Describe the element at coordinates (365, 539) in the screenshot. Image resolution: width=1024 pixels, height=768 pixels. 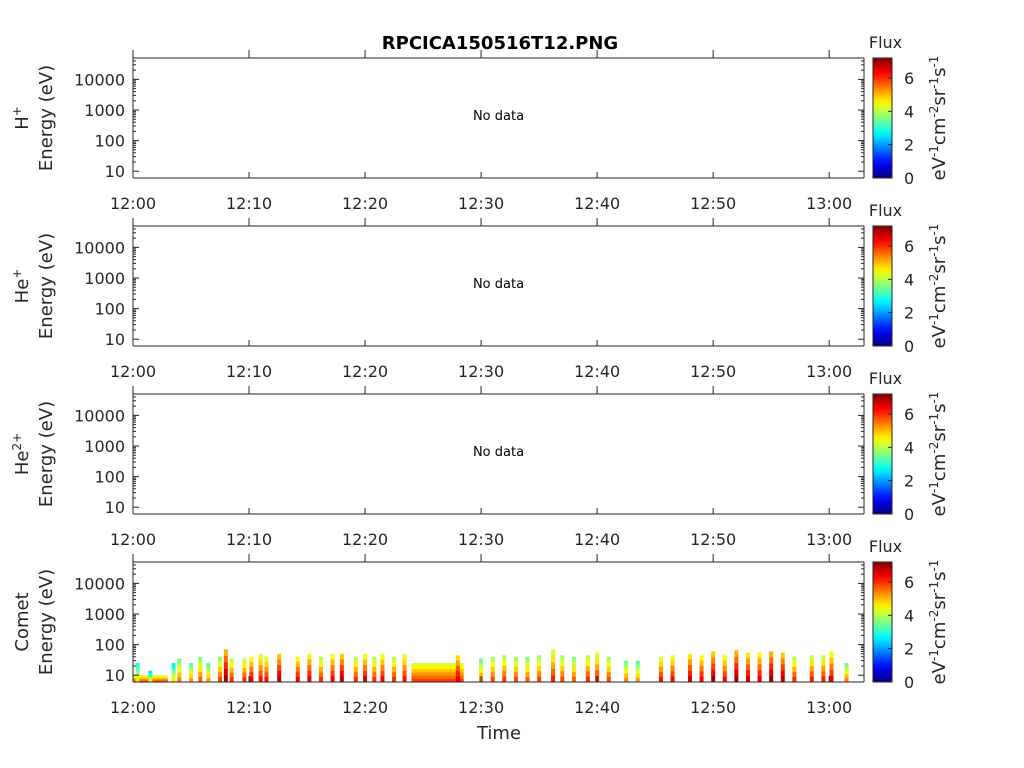
I see `x-tick-label: 12:20` at that location.